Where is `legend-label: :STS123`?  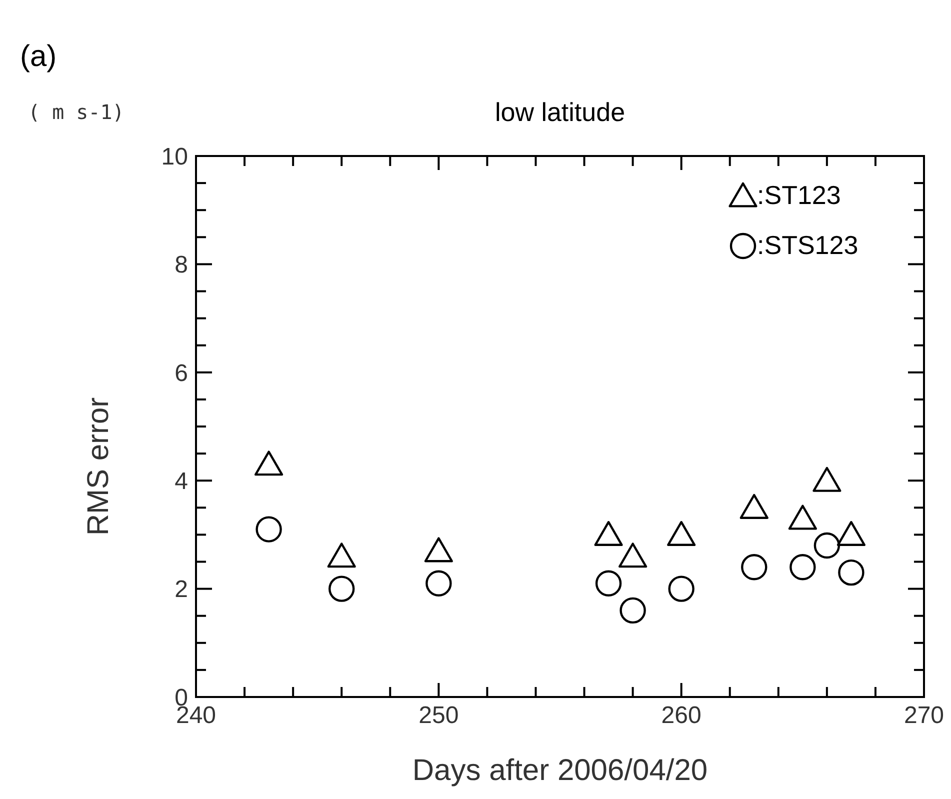
legend-label: :STS123 is located at coordinates (807, 245).